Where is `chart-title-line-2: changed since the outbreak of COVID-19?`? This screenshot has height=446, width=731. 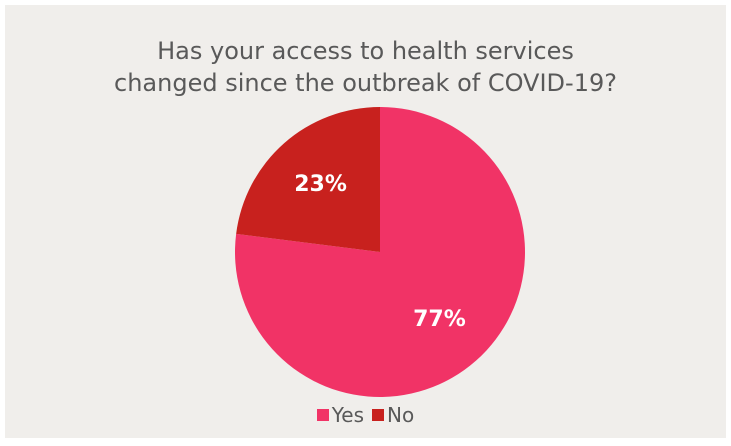
chart-title-line-2: changed since the outbreak of COVID-19? is located at coordinates (365, 83).